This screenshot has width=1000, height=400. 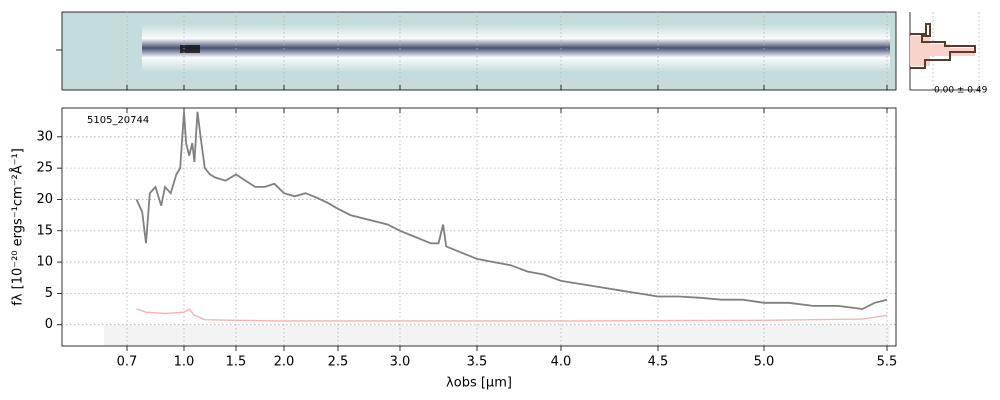 I want to click on y-tick-label: 20, so click(x=44, y=199).